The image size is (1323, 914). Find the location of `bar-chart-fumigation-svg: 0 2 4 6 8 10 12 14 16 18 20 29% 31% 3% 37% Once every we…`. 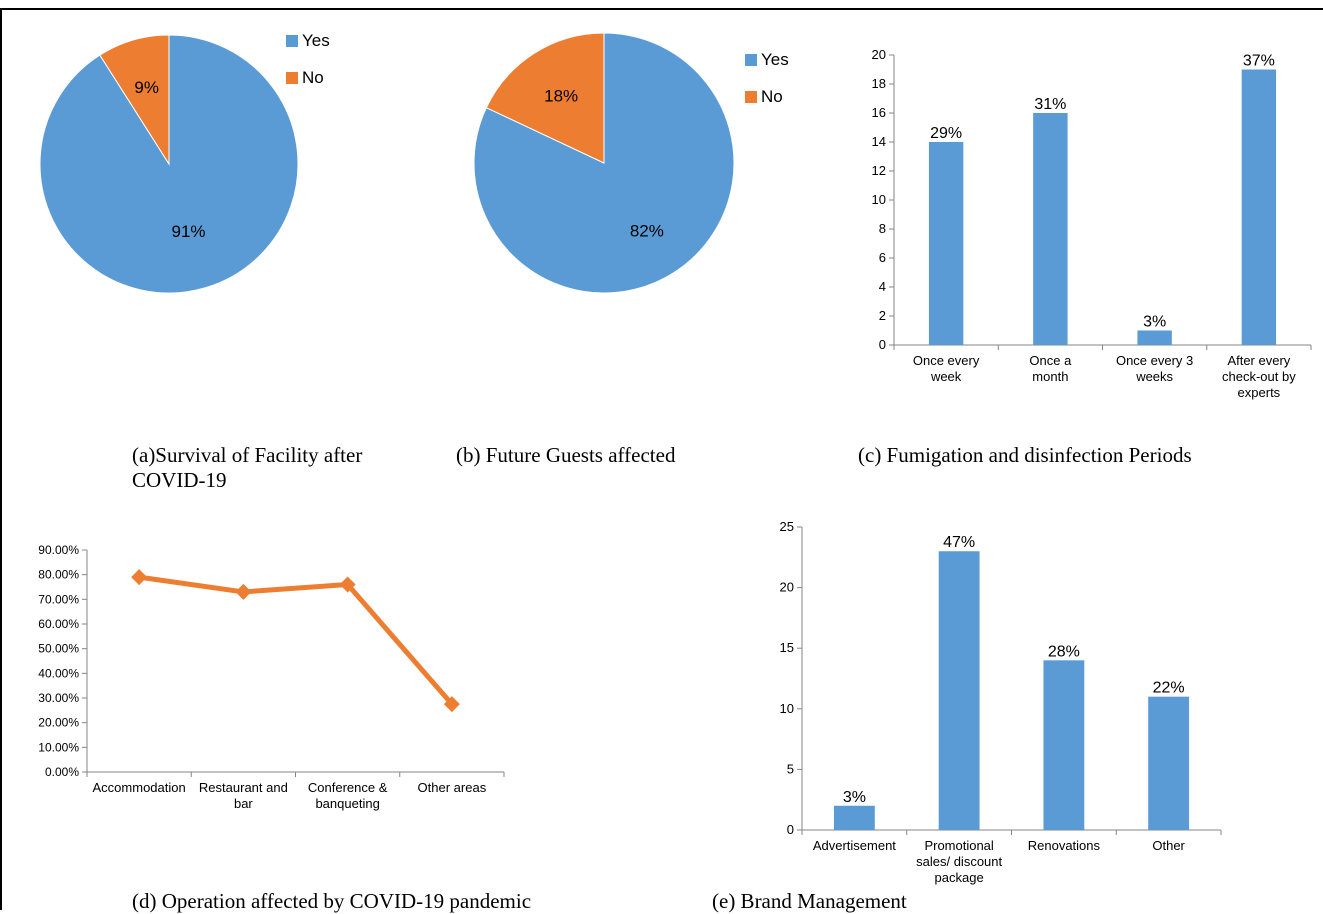

bar-chart-fumigation-svg: 0 2 4 6 8 10 12 14 16 18 20 29% 31% 3% 37% Once every we… is located at coordinates (1092, 223).